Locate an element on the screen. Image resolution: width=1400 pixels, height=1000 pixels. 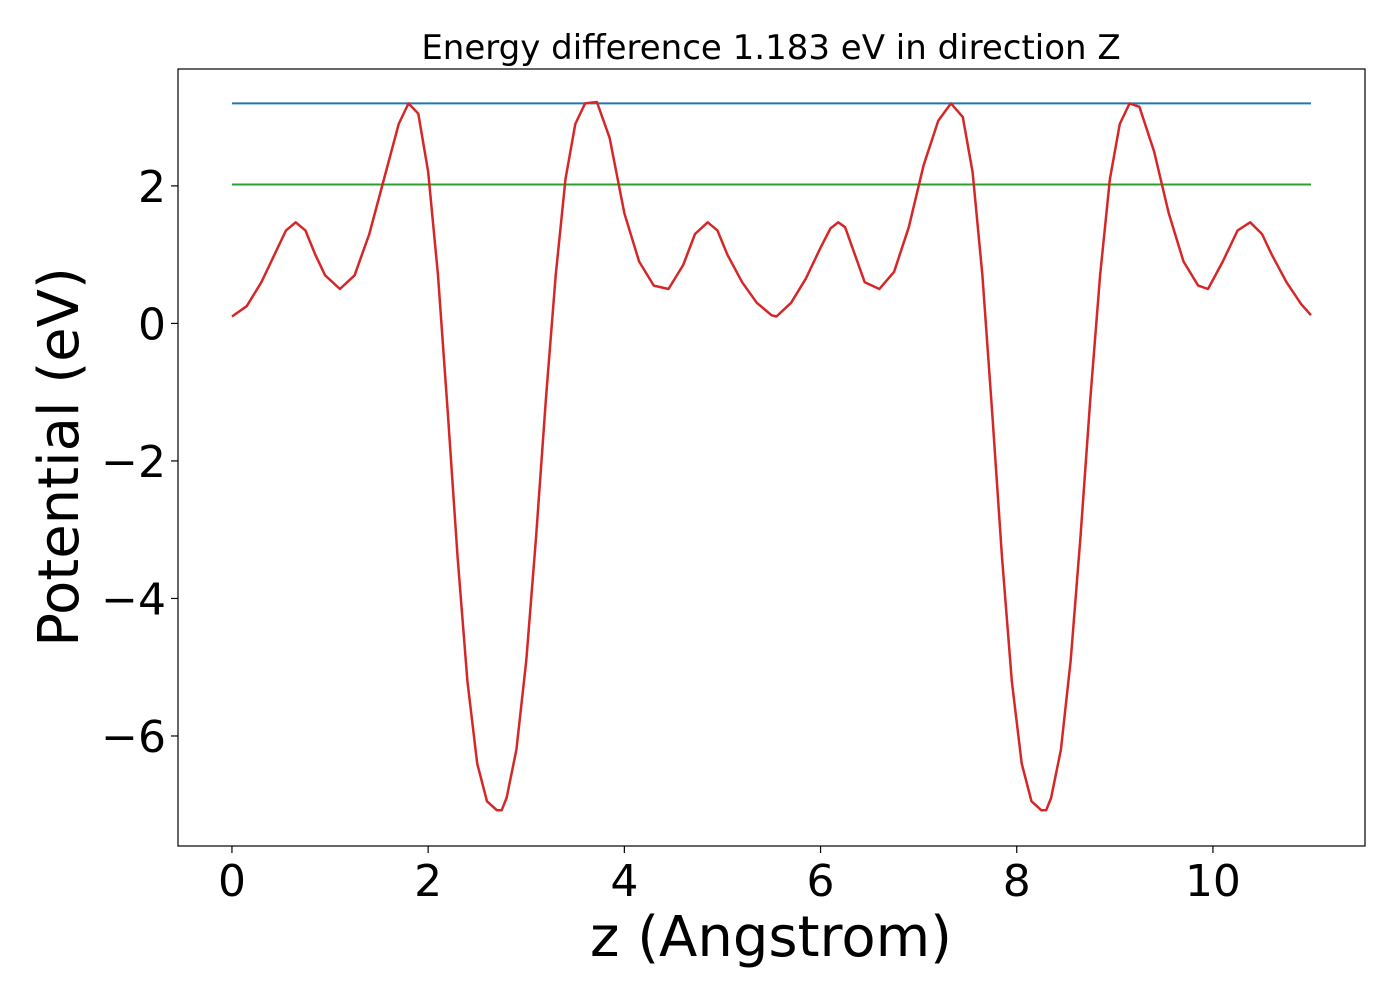
x-tick-label: 8 is located at coordinates (1017, 881).